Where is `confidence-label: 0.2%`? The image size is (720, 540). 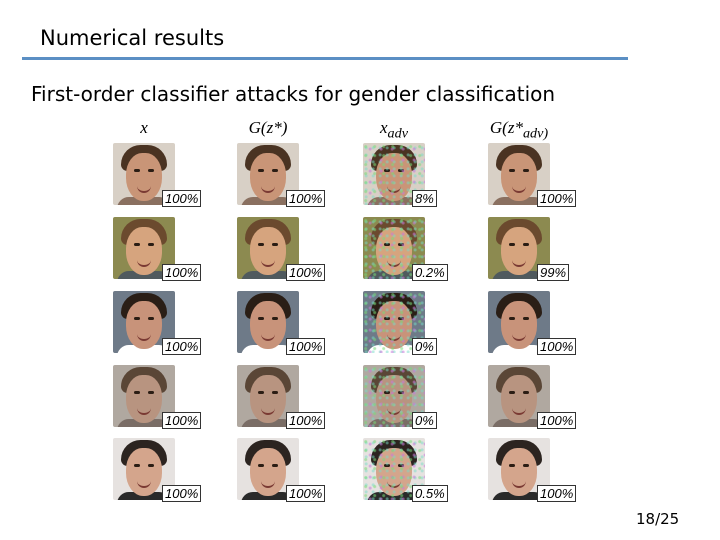 confidence-label: 0.2% is located at coordinates (430, 272).